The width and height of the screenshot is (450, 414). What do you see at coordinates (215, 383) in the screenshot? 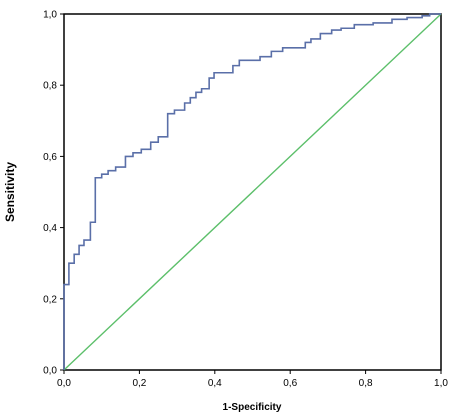
I see `x-tick-label: 0,4` at bounding box center [215, 383].